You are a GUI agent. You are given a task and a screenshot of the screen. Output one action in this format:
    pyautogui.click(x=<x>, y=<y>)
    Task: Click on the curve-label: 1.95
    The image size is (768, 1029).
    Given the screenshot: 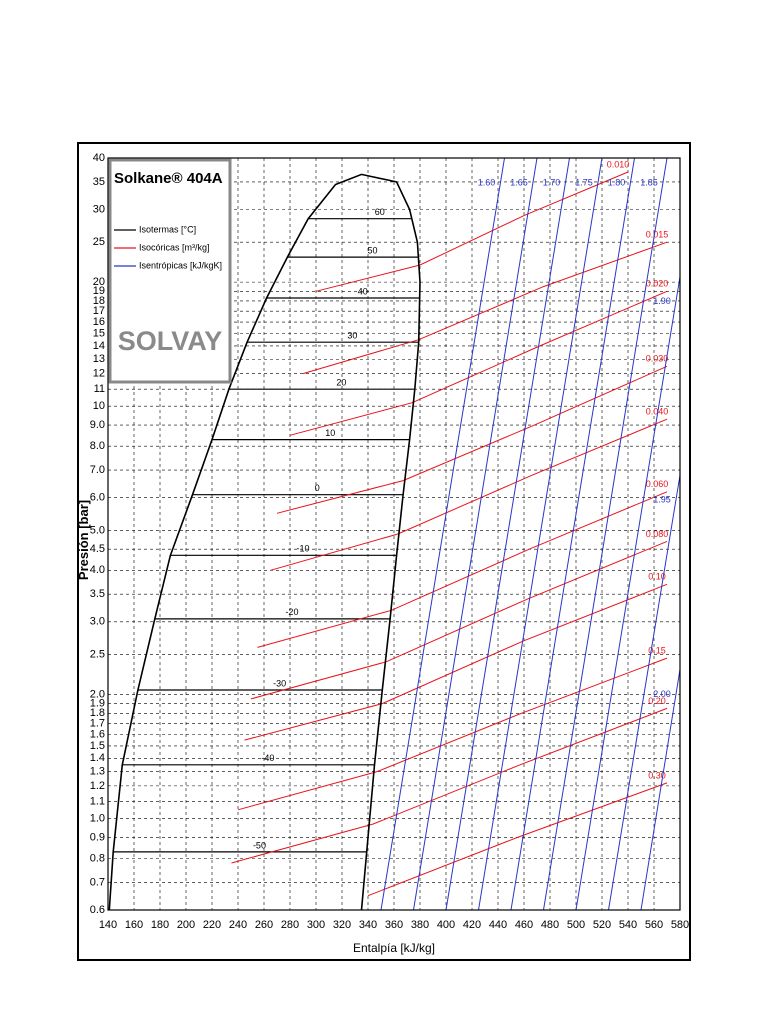 What is the action you would take?
    pyautogui.click(x=662, y=500)
    